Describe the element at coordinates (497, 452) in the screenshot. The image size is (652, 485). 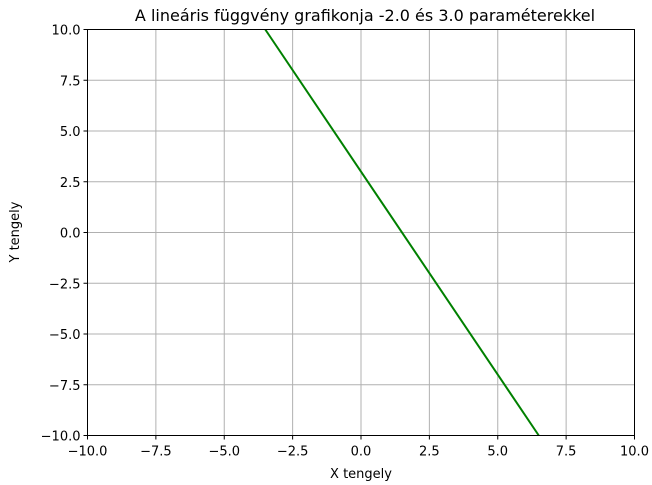
I see `x-tick-label: 5.0` at that location.